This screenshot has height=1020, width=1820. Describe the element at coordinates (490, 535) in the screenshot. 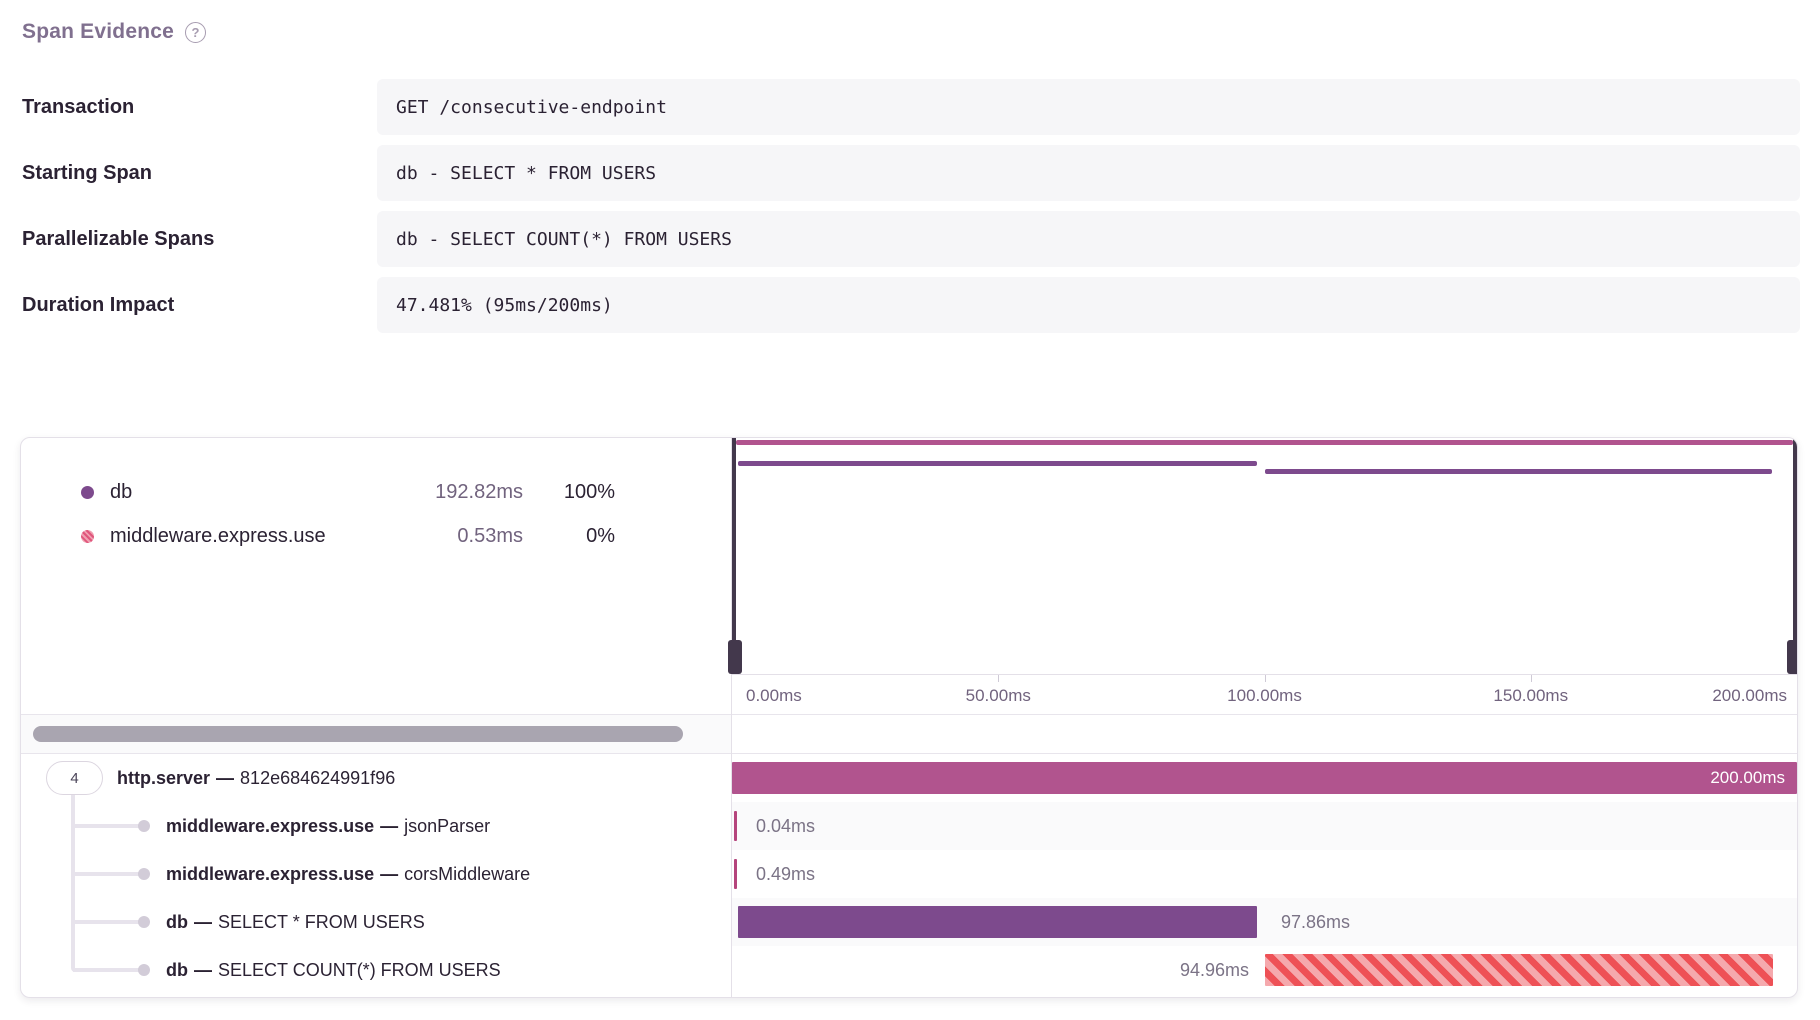

I see `legend-duration: 0.53ms` at that location.